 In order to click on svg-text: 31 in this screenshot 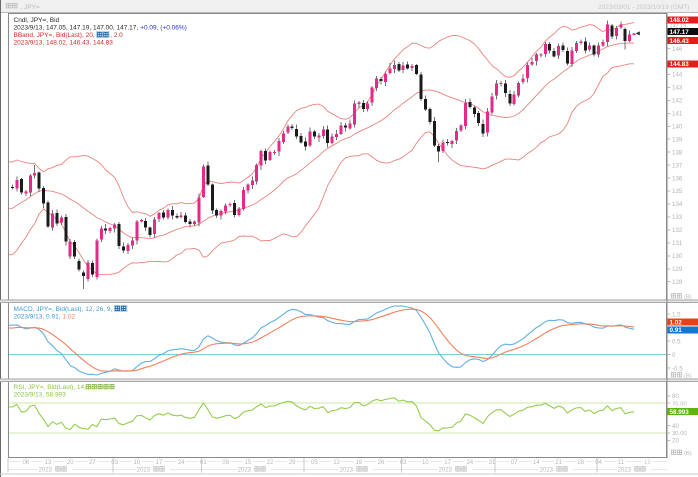, I will do `click(492, 463)`.